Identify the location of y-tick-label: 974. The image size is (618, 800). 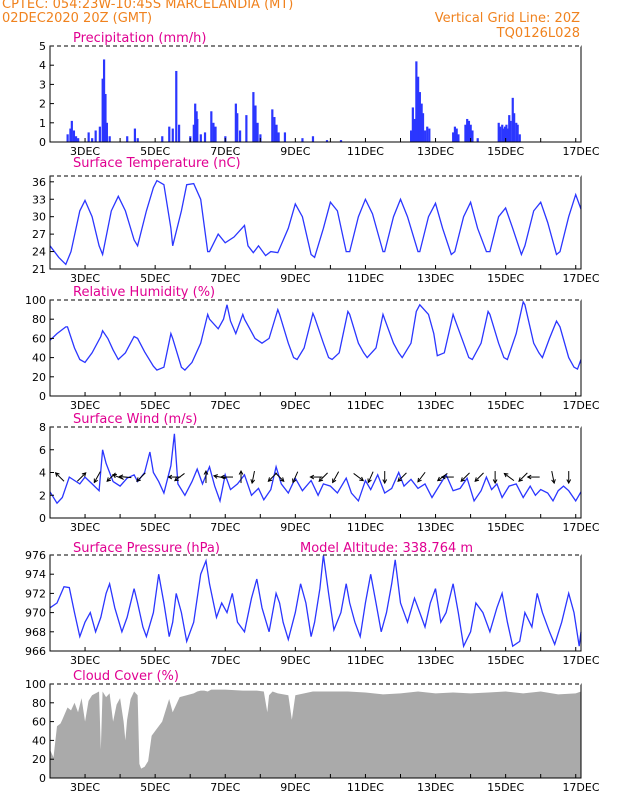
(35, 574).